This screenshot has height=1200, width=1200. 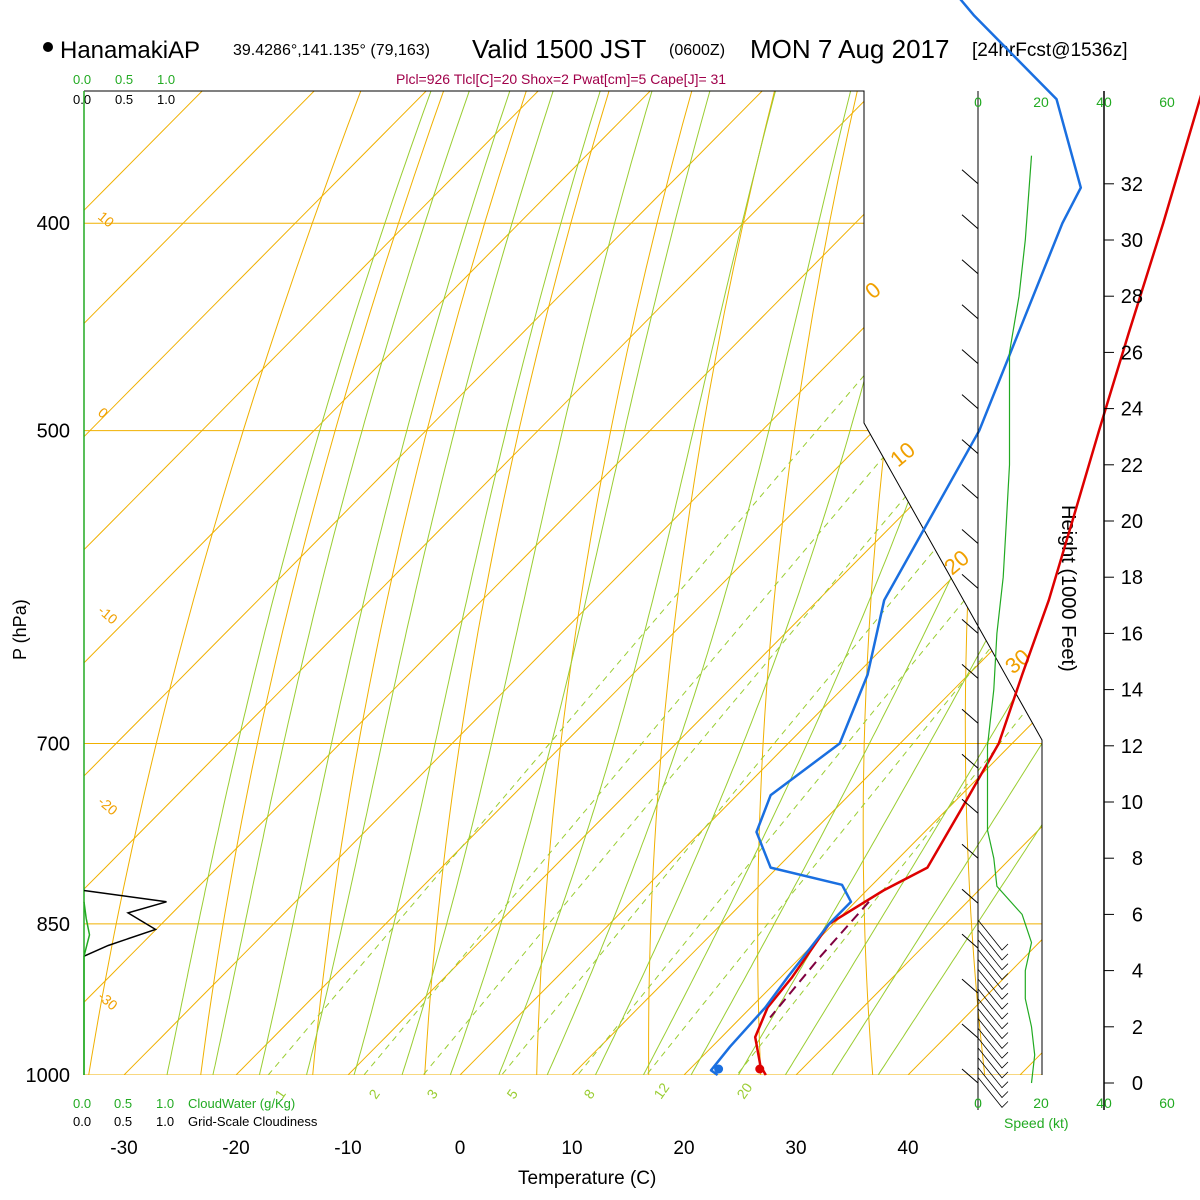 What do you see at coordinates (1041, 102) in the screenshot?
I see `speed-tick-label-top: 20` at bounding box center [1041, 102].